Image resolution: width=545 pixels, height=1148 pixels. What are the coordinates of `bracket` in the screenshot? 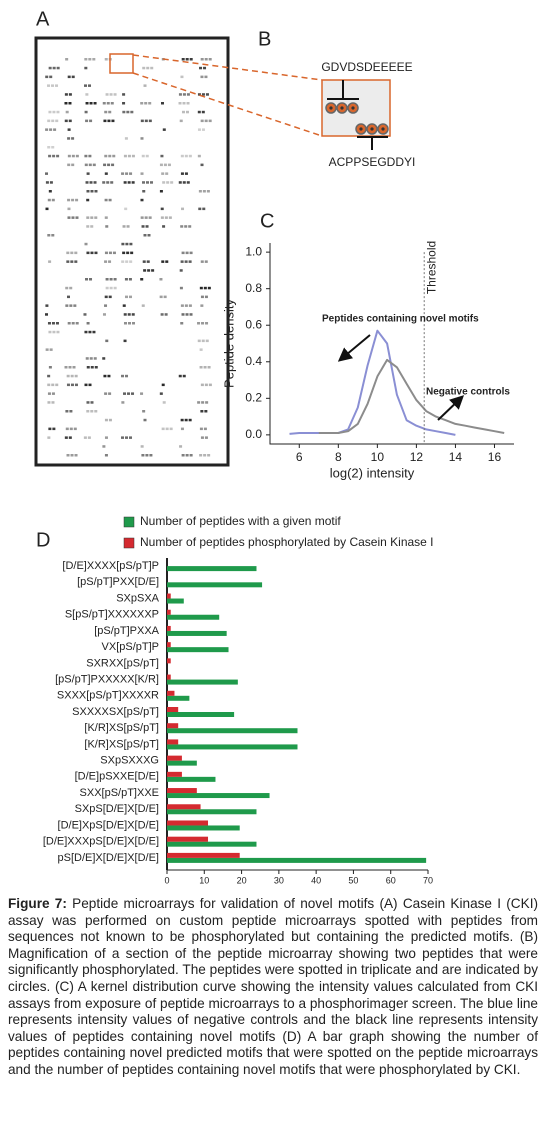 It's located at (343, 90).